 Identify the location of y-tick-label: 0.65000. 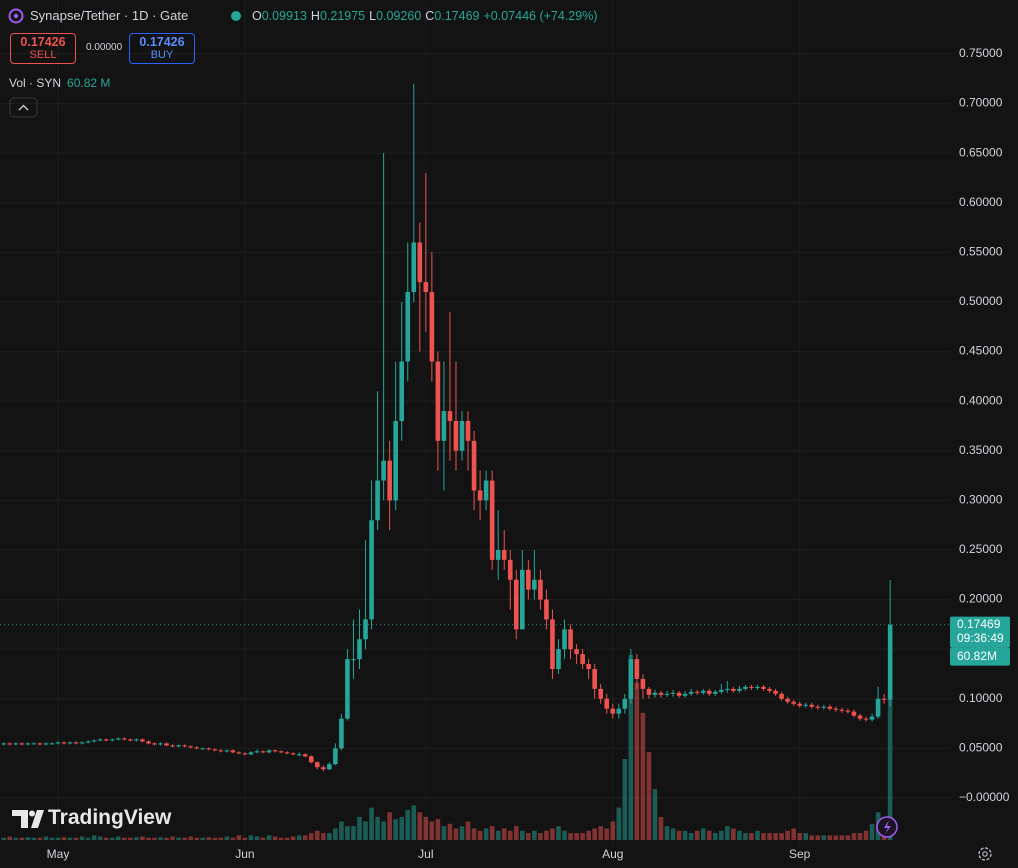
(981, 152).